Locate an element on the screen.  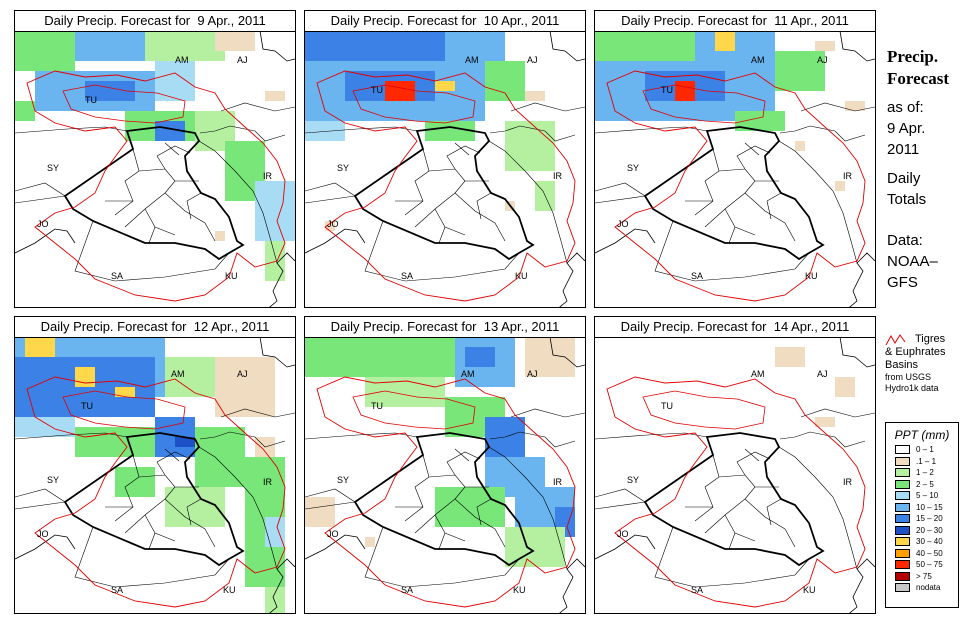
data-line-2: NOAA– is located at coordinates (912, 261).